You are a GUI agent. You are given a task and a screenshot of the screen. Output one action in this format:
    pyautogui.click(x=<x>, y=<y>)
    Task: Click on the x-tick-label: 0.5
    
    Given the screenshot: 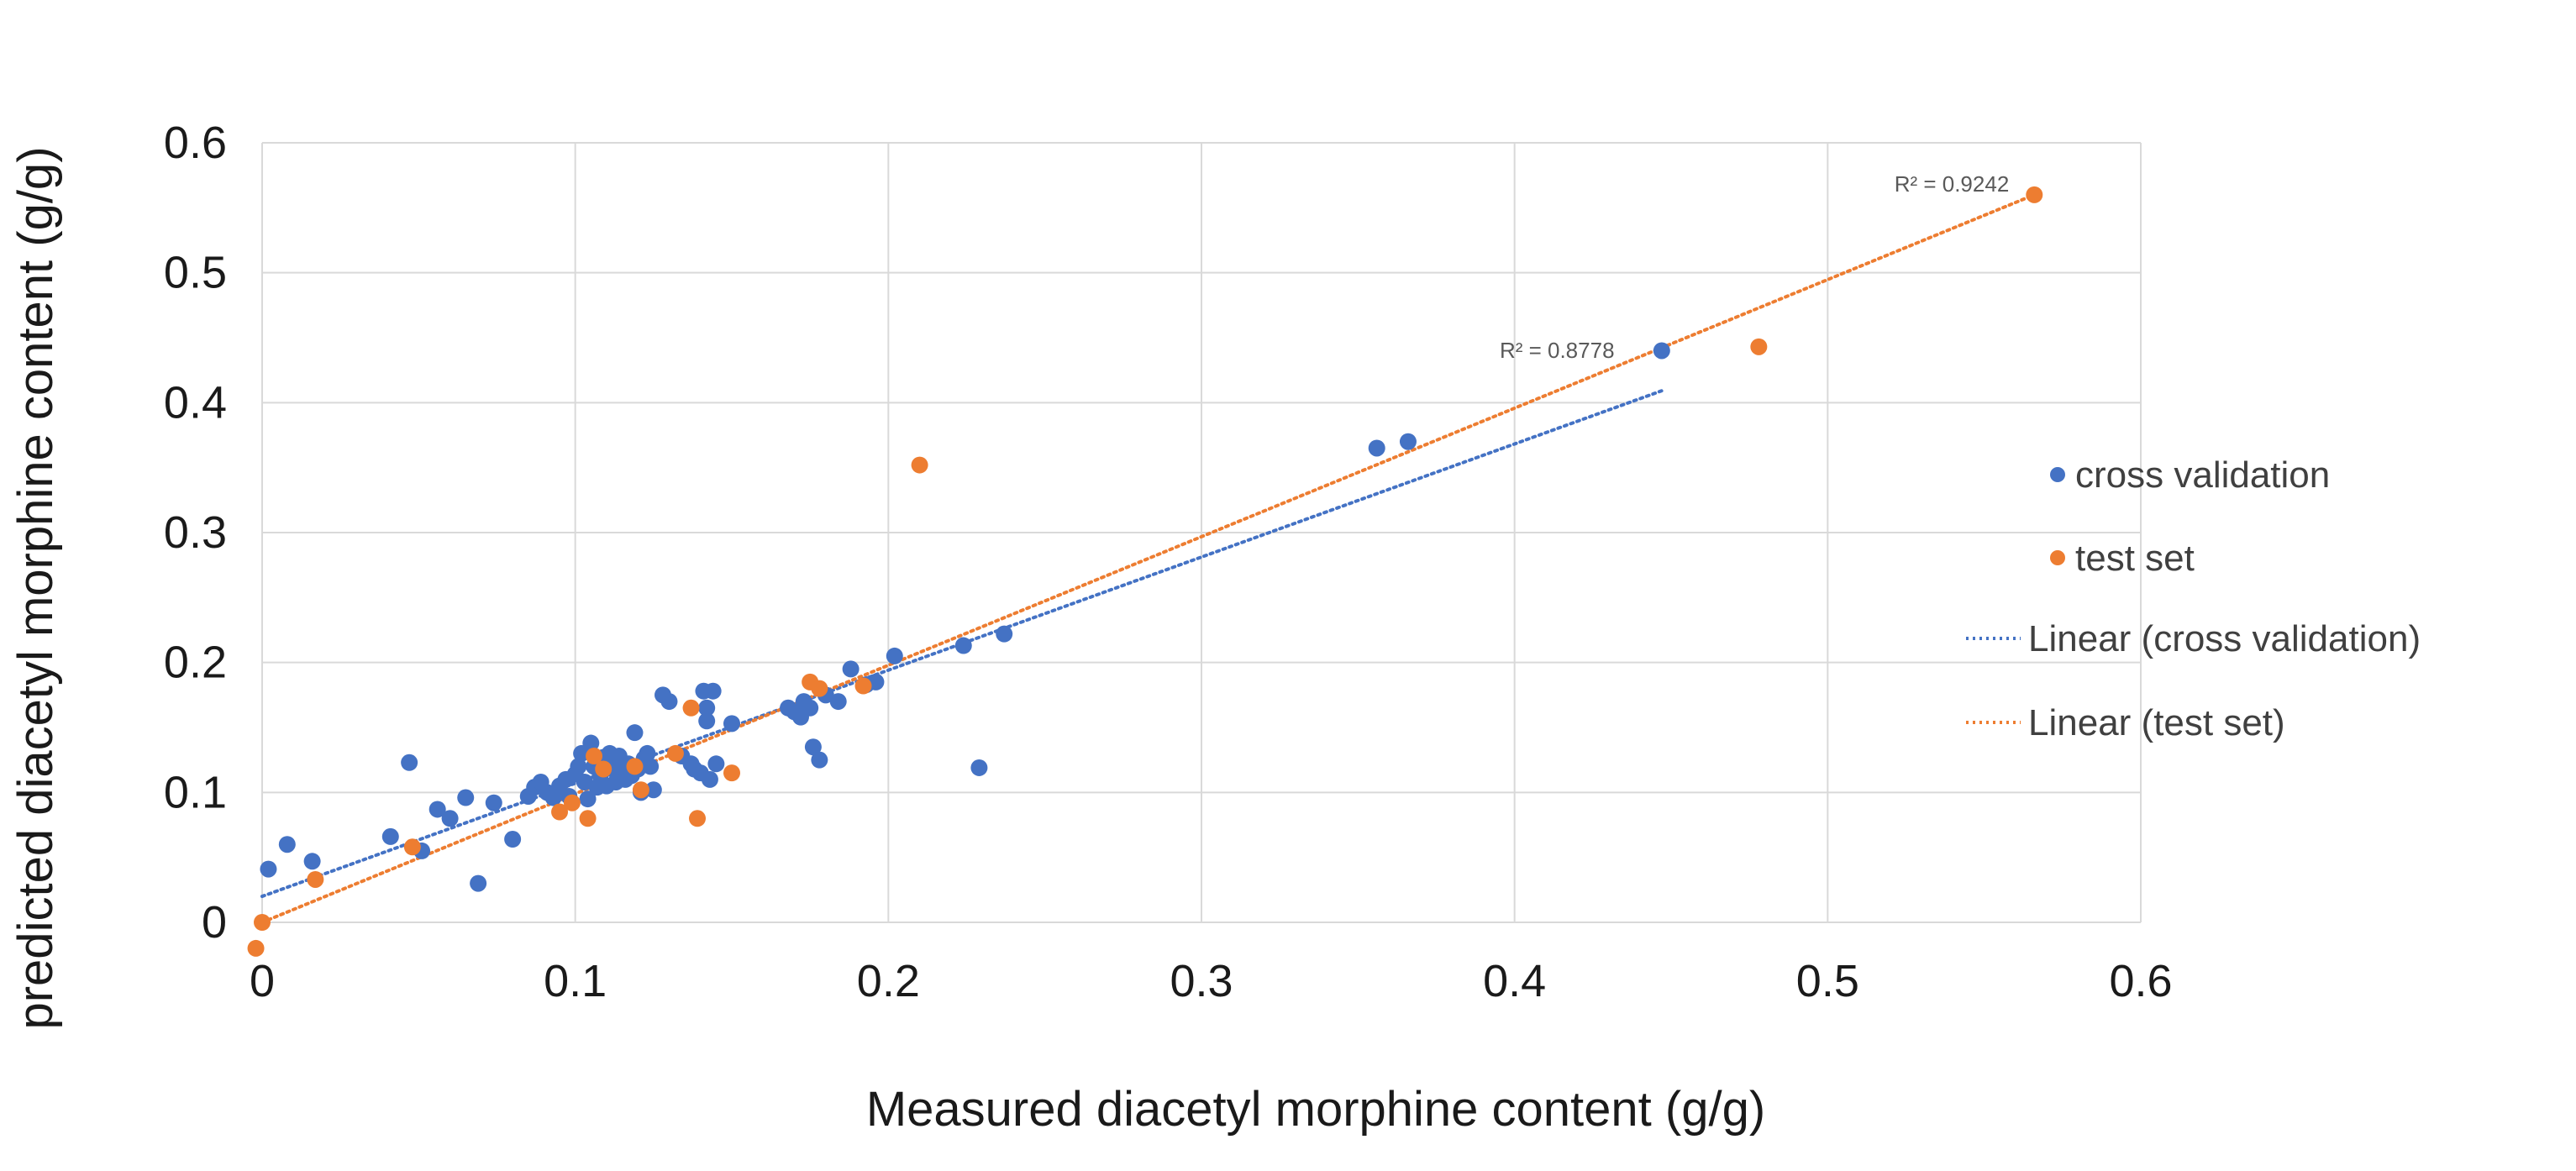 What is the action you would take?
    pyautogui.click(x=1828, y=981)
    